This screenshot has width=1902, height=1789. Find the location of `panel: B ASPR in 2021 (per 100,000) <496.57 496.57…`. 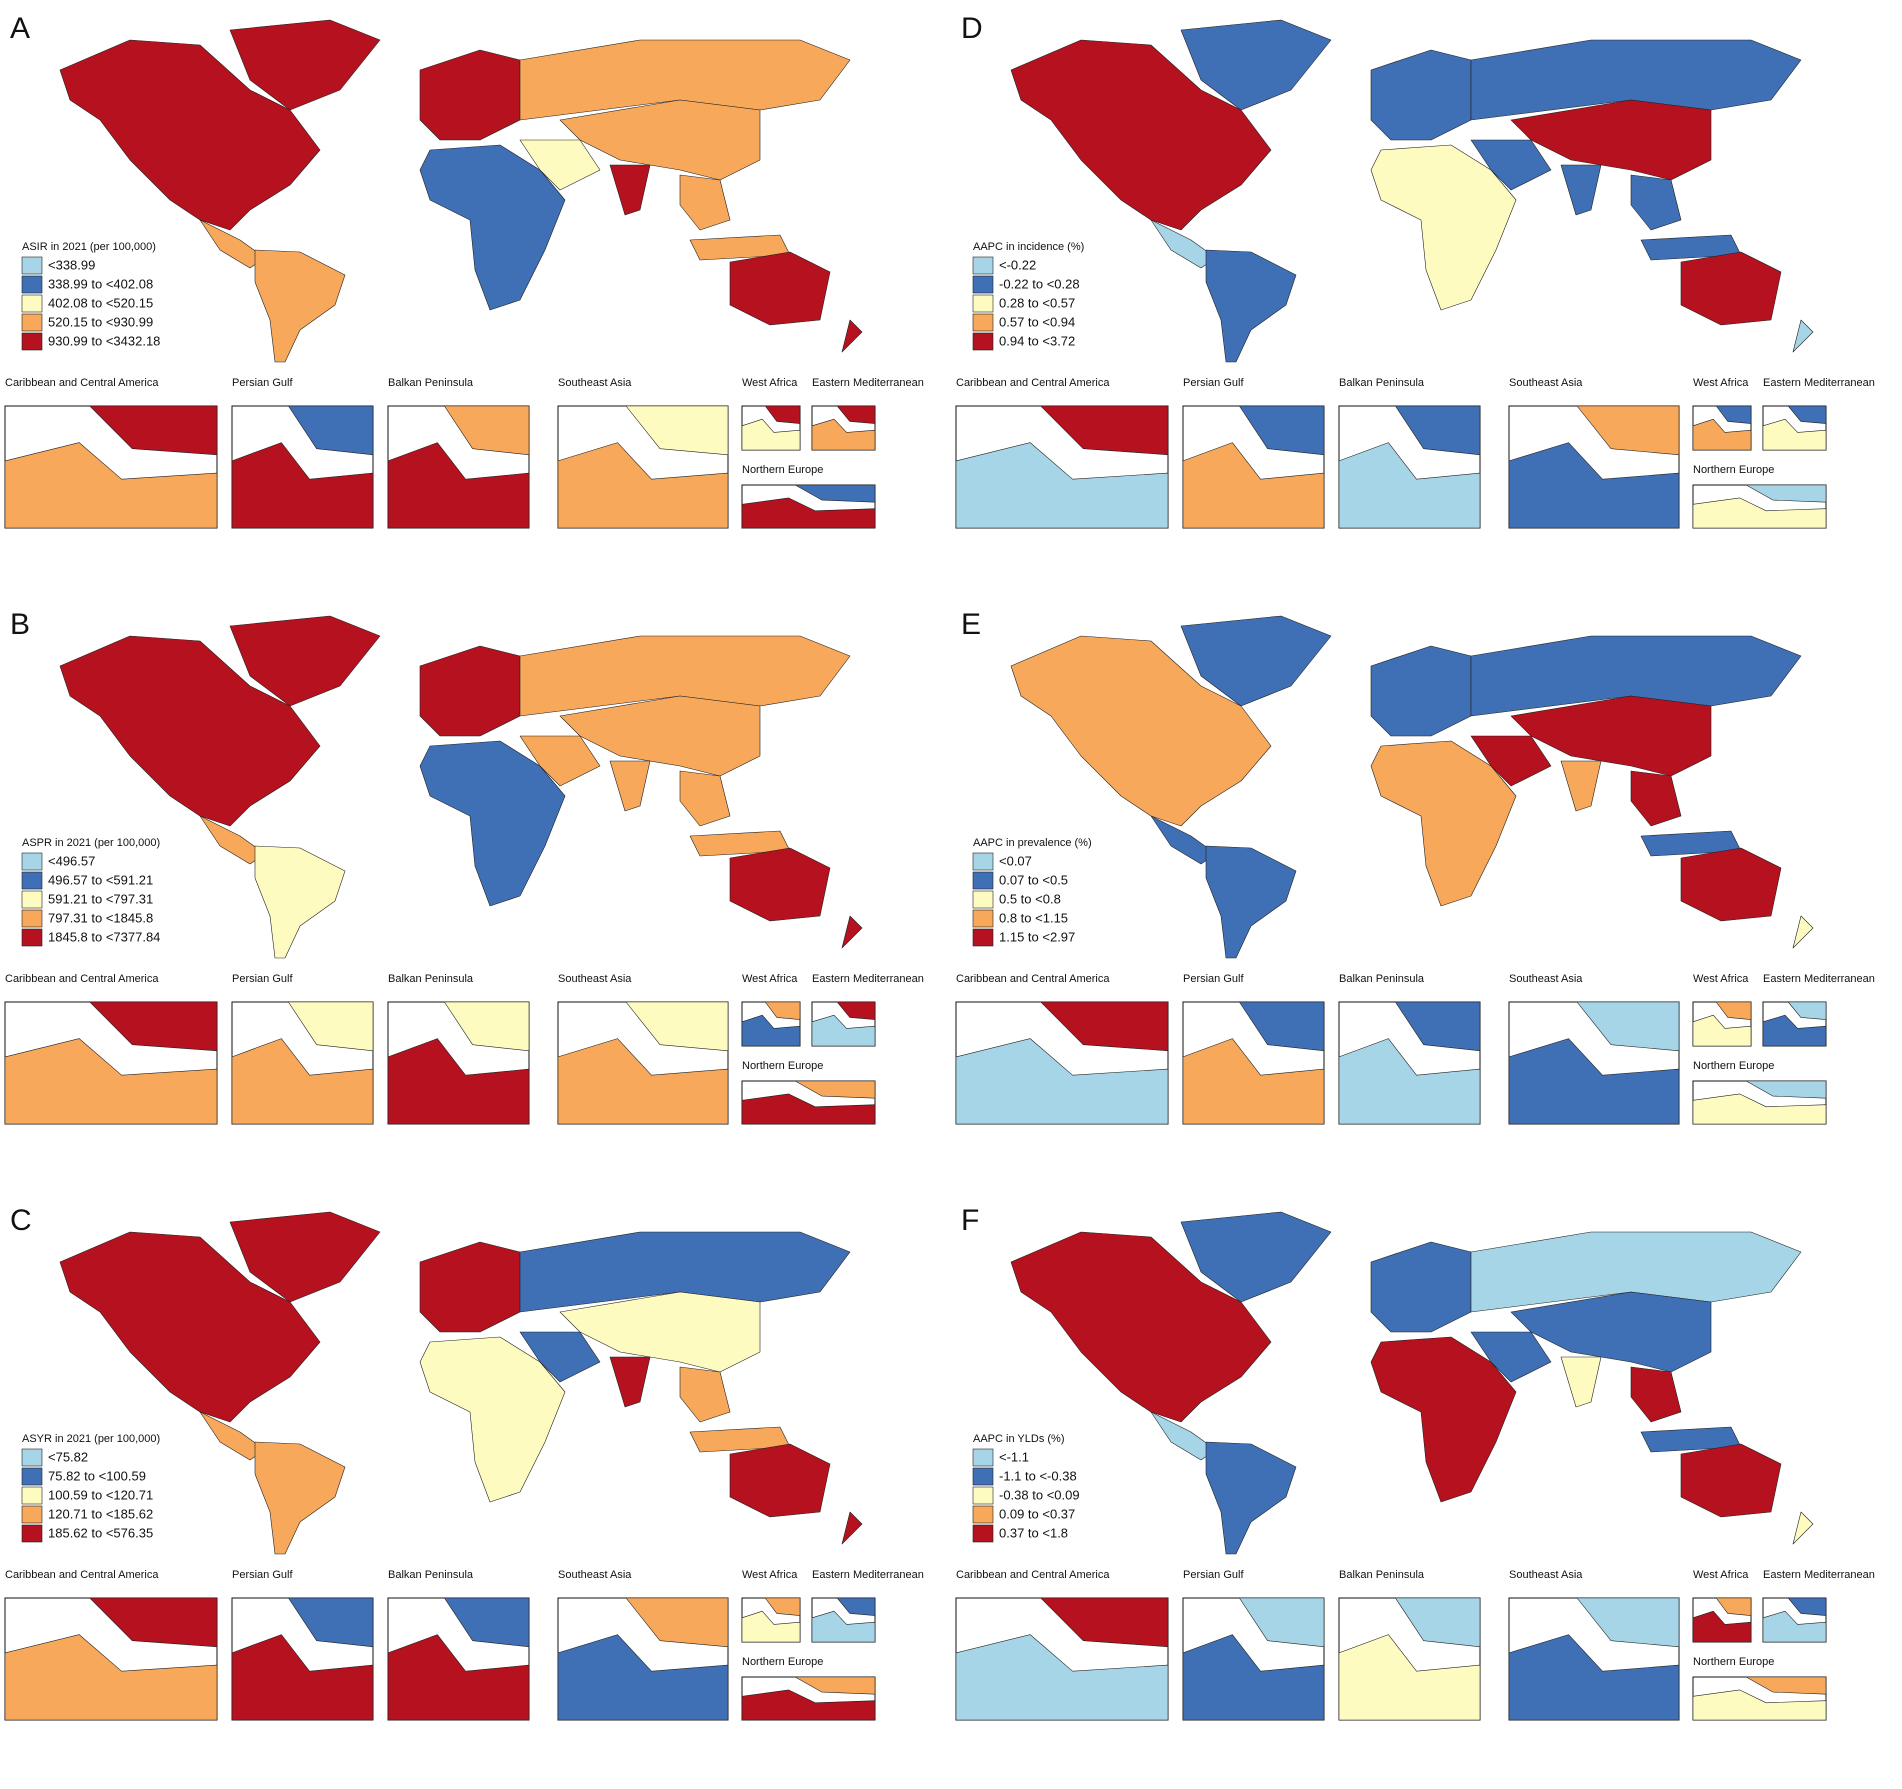

panel: B ASPR in 2021 (per 100,000) <496.57 496.57… is located at coordinates (464, 866).